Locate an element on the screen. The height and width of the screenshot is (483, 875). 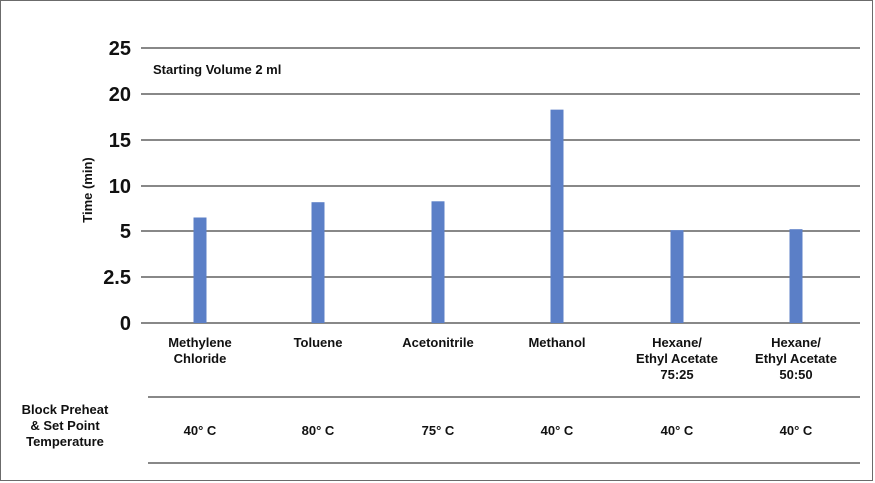
y-axis-label: Time (min) is located at coordinates (87, 190).